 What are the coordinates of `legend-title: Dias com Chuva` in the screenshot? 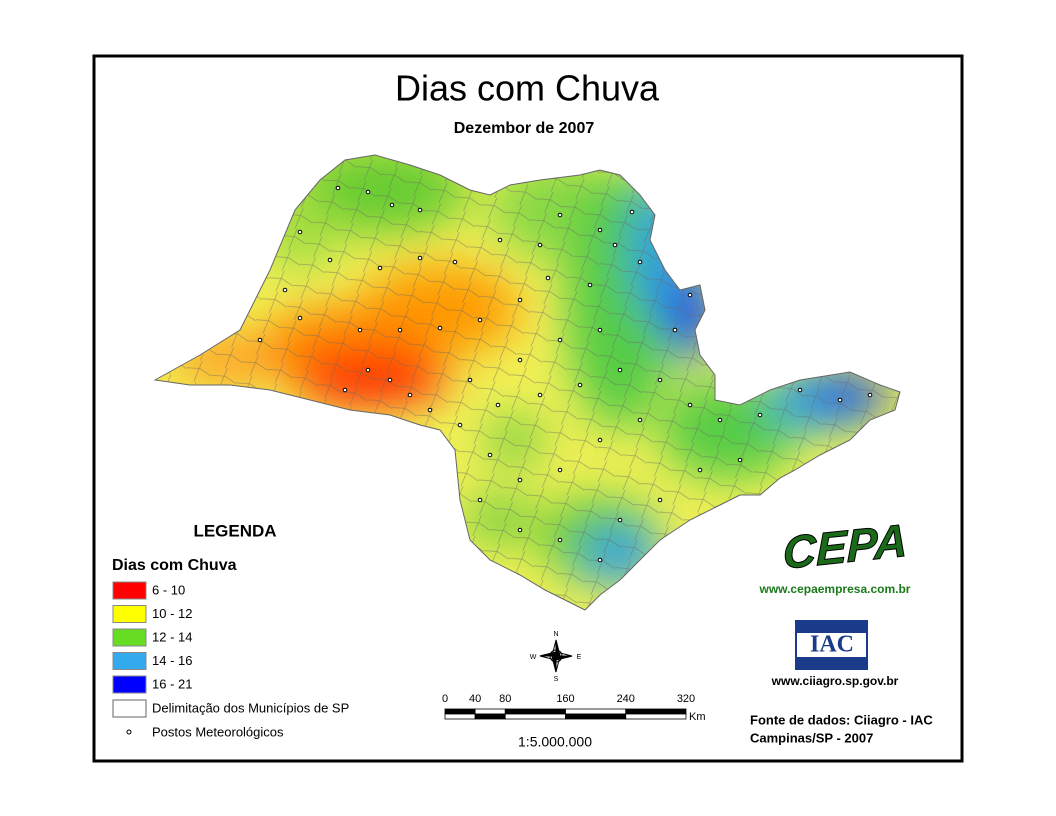 It's located at (174, 565).